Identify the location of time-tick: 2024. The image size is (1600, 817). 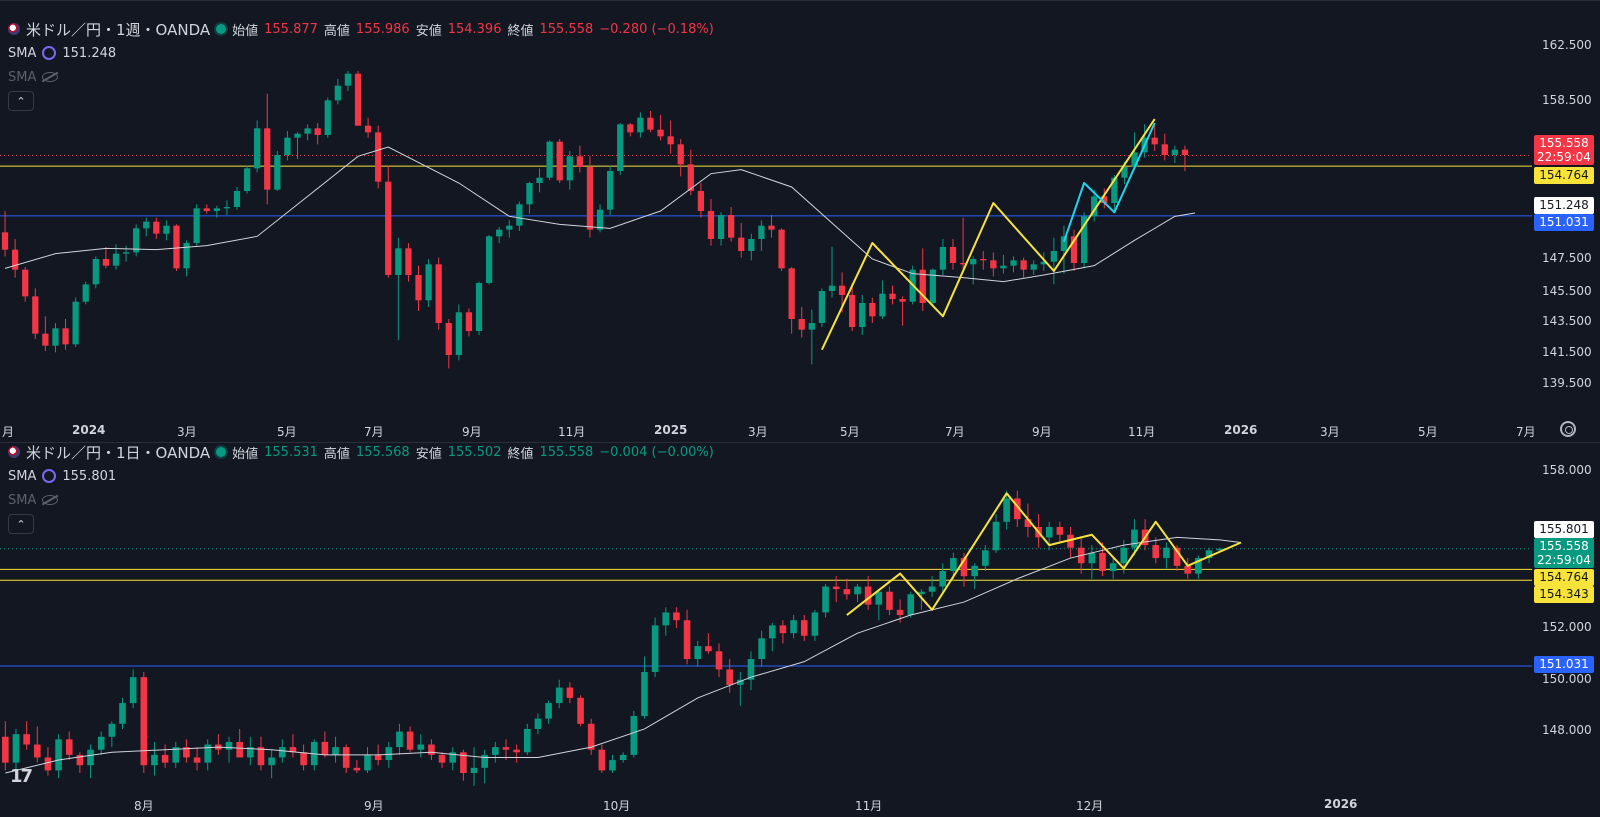
(89, 430).